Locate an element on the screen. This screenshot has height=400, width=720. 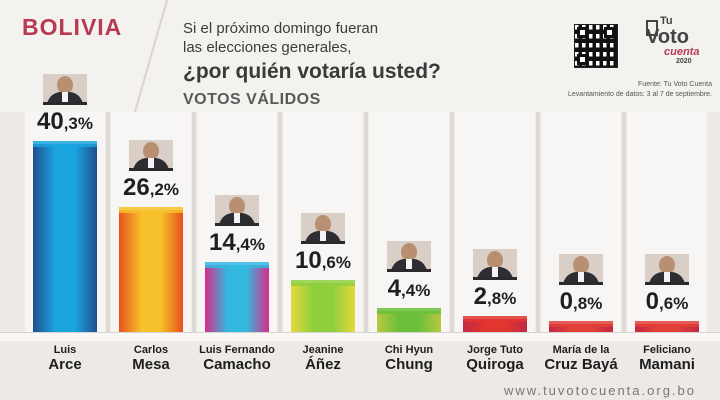
candidate-name: María de la Cruz Bayá is located at coordinates (581, 358).